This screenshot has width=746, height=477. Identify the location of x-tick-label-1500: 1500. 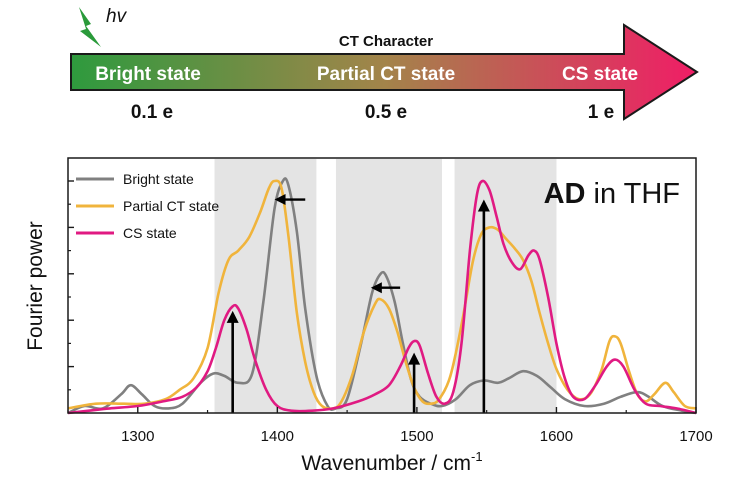
(416, 436).